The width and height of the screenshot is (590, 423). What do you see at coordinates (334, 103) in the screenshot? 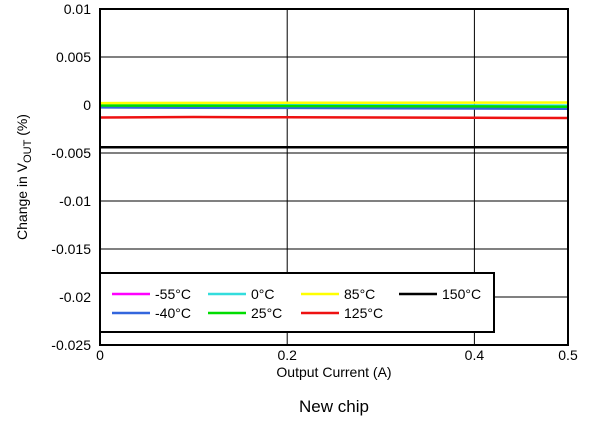
I see `series-line-85°C` at bounding box center [334, 103].